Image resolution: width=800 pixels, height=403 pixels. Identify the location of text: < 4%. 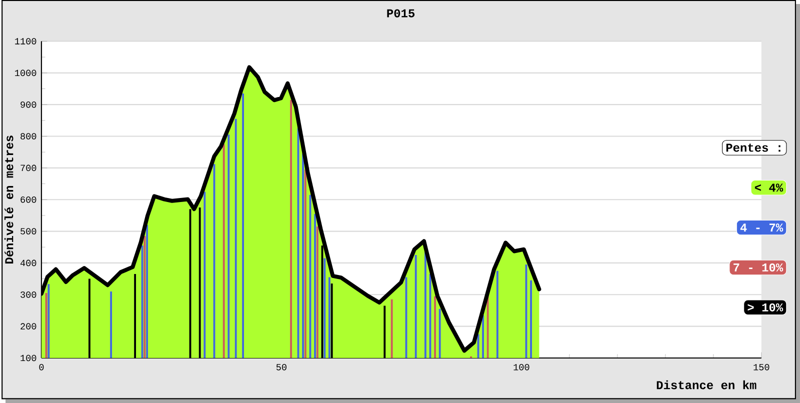
(769, 188).